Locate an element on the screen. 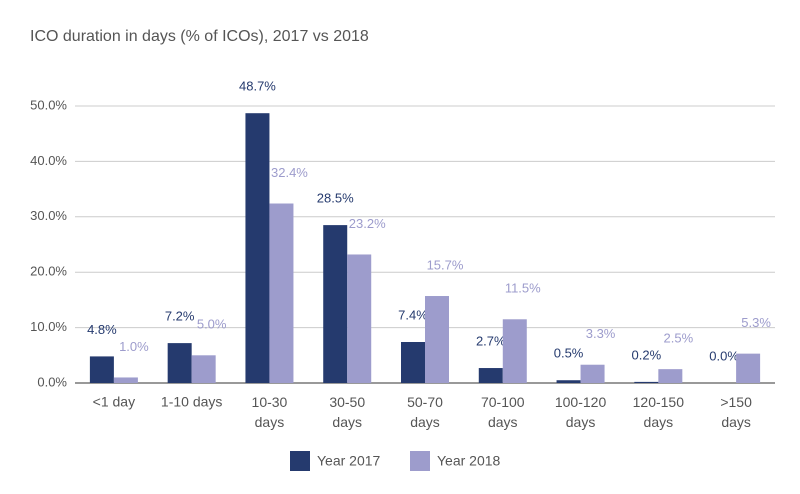 The image size is (800, 494). value-label: 2.5% is located at coordinates (679, 338).